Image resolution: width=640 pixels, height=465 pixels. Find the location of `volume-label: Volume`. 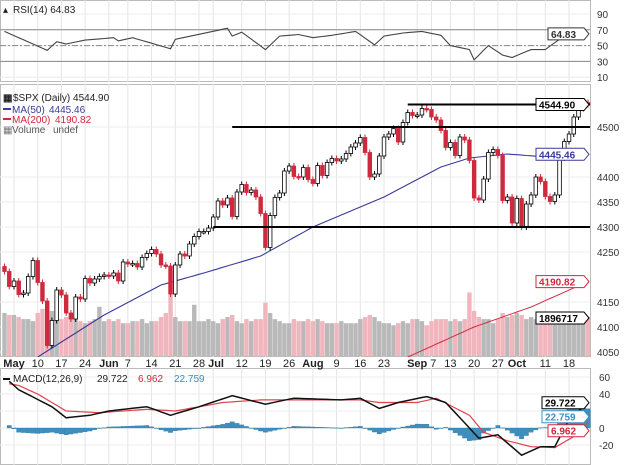

volume-label: Volume is located at coordinates (29, 130).